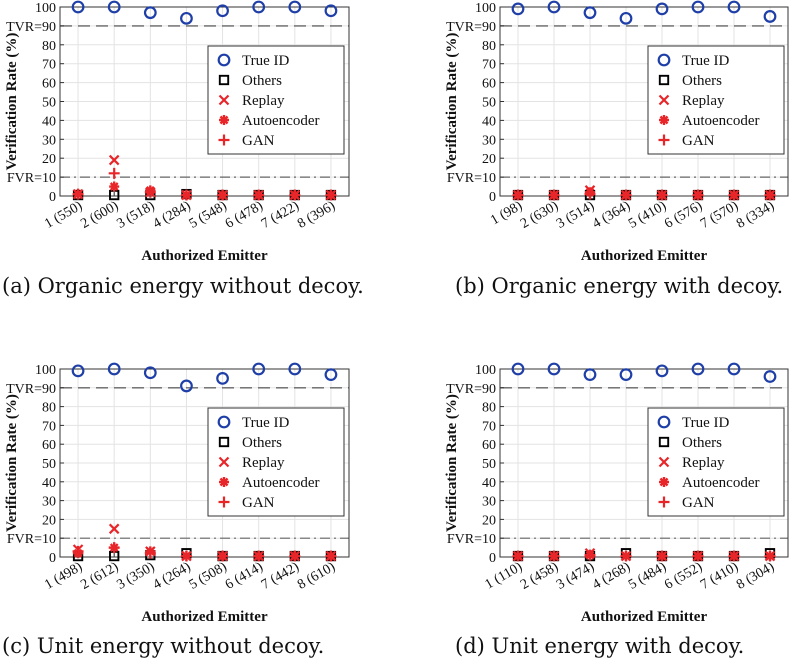 This screenshot has height=664, width=807. I want to click on y-tick-label: 0, so click(52, 558).